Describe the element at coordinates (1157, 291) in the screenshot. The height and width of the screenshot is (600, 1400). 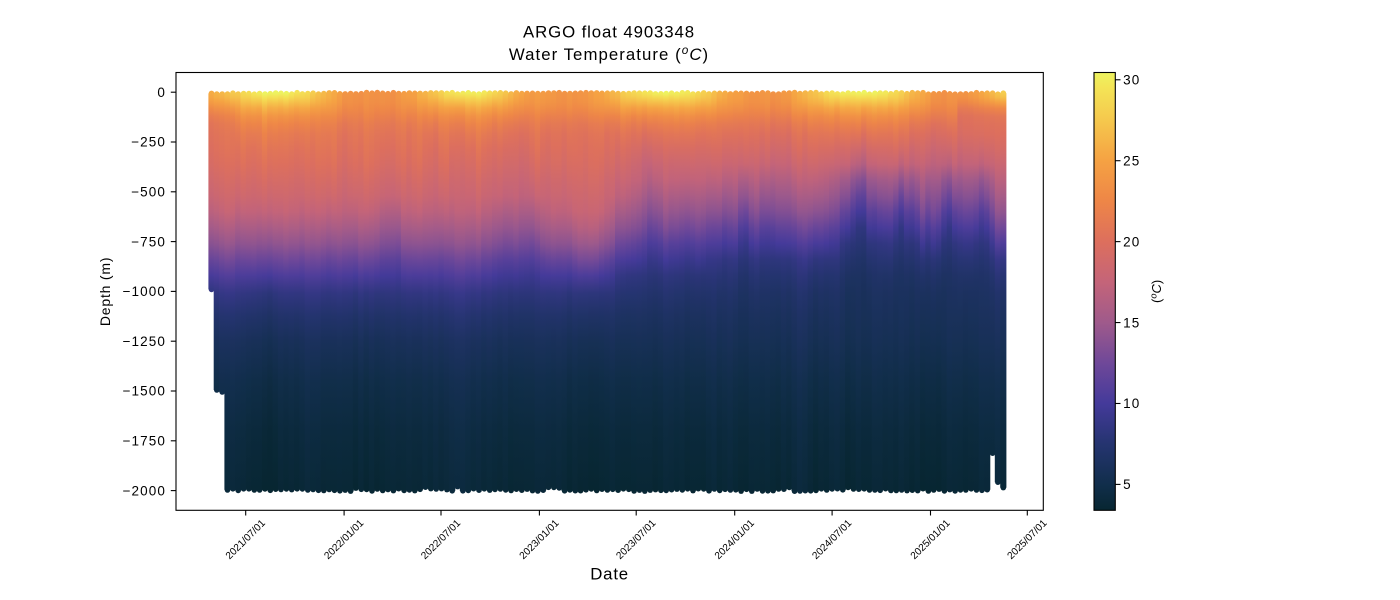
I see `svg-text: (oC)` at that location.